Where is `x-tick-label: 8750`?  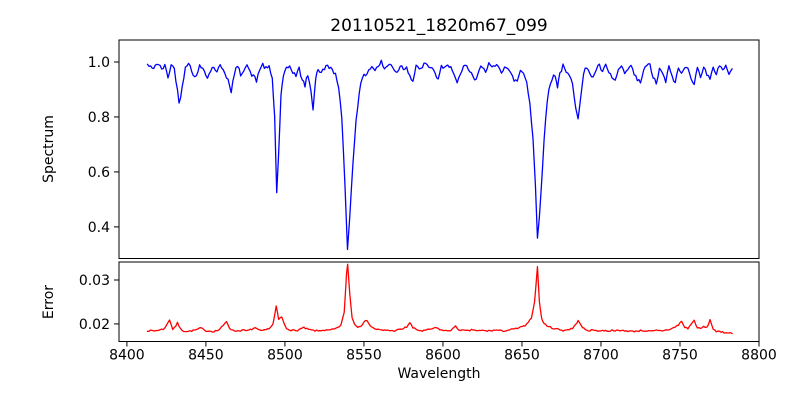 x-tick-label: 8750 is located at coordinates (680, 356).